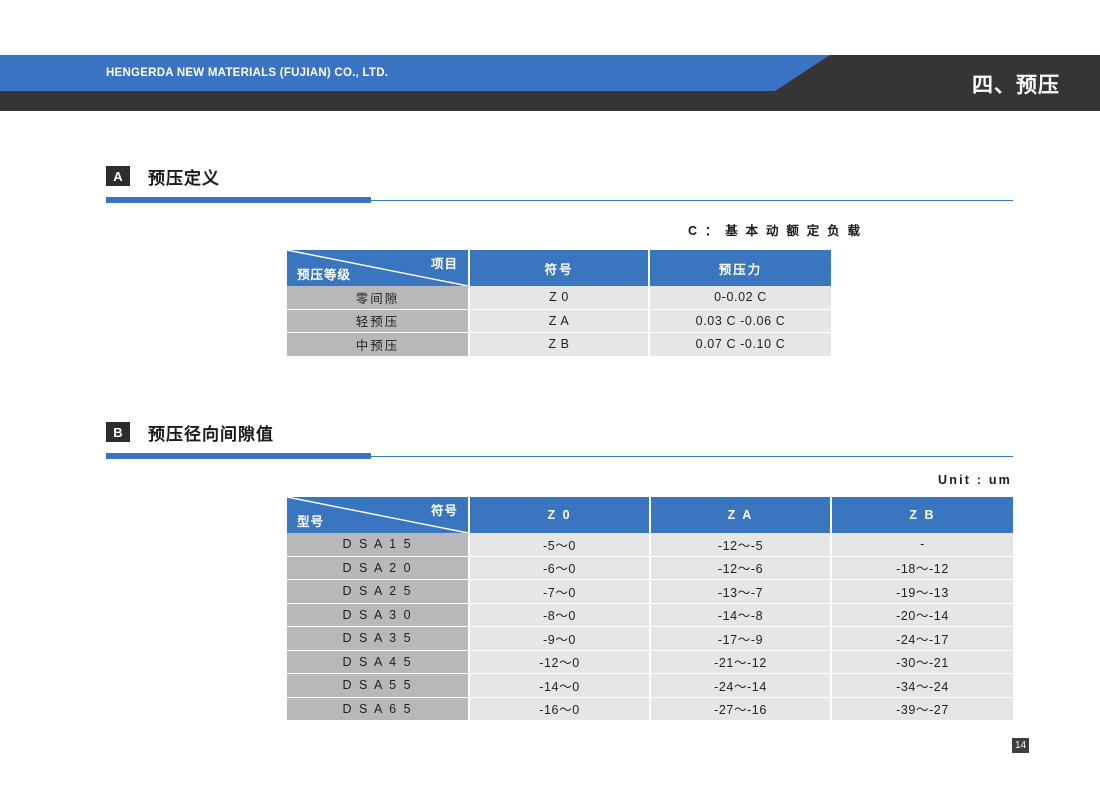 The height and width of the screenshot is (802, 1100). What do you see at coordinates (741, 591) in the screenshot?
I see `cell-za: -13～-7` at bounding box center [741, 591].